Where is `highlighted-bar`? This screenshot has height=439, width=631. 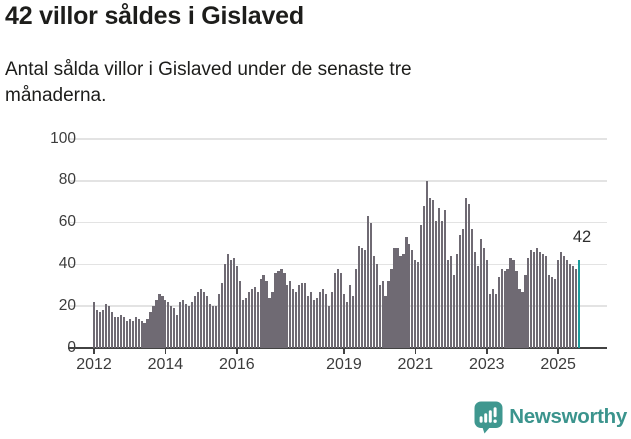 highlighted-bar is located at coordinates (579, 304).